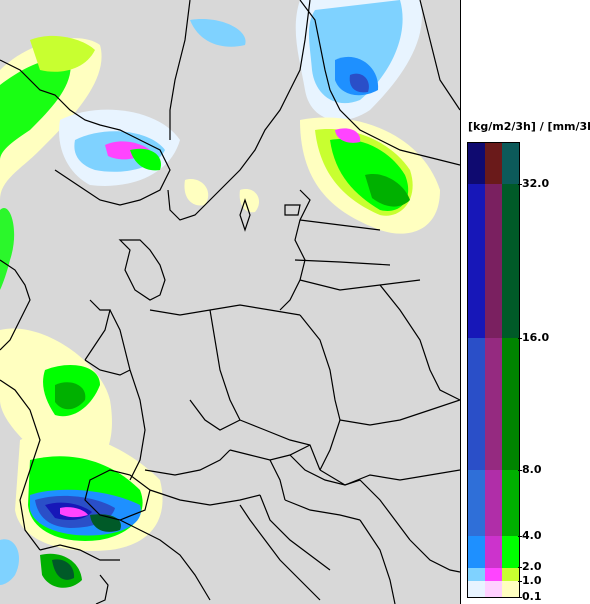 This screenshot has height=604, width=590. I want to click on coastline-gotland, so click(245, 215).